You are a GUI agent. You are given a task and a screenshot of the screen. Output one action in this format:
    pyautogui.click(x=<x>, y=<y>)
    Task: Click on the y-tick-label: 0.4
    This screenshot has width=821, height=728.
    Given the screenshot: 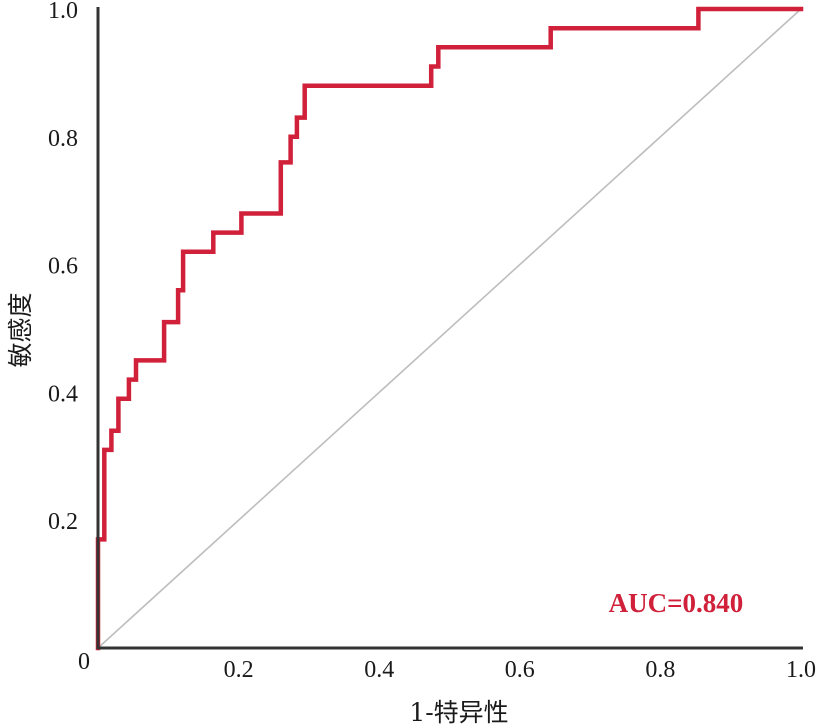 What is the action you would take?
    pyautogui.click(x=63, y=394)
    